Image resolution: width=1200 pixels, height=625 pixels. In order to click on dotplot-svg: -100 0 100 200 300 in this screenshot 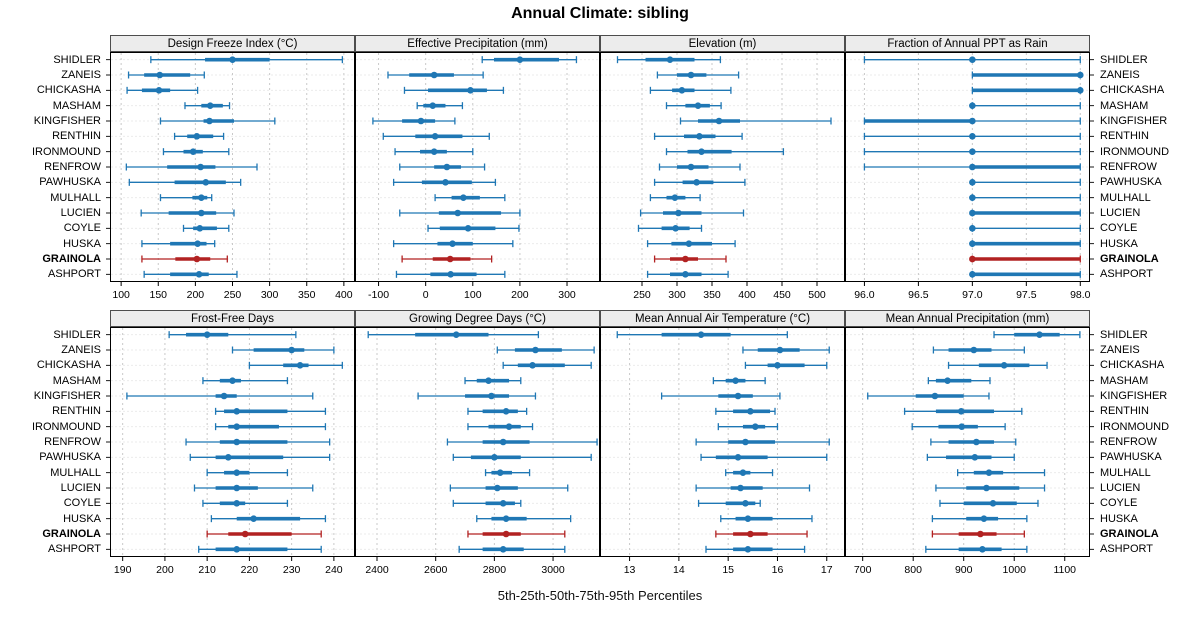, I will do `click(477, 176)`.